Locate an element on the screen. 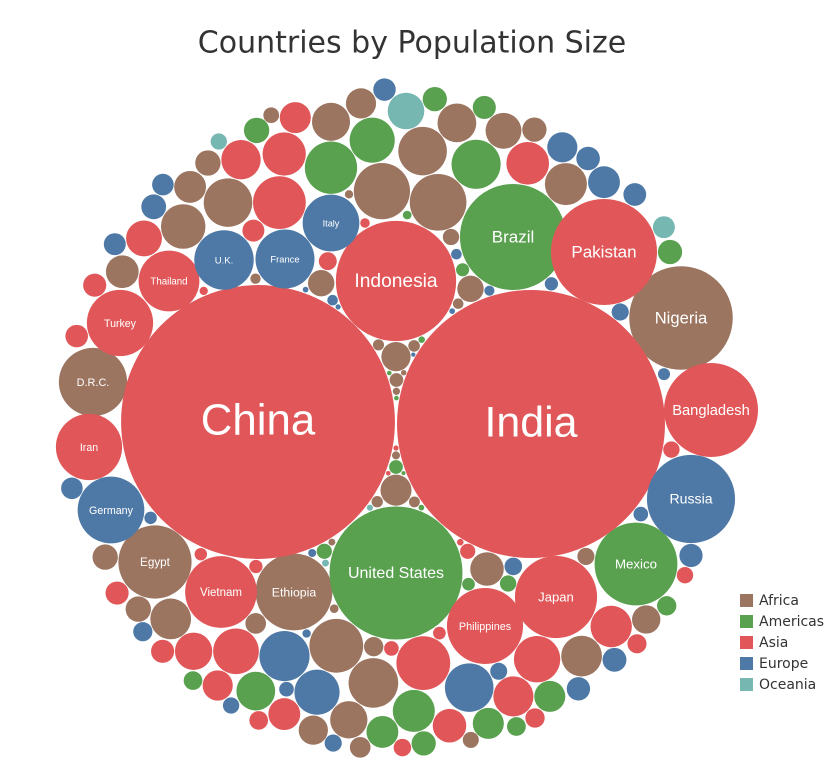  legend: Africa Americas Asia Europe Oceania is located at coordinates (782, 643).